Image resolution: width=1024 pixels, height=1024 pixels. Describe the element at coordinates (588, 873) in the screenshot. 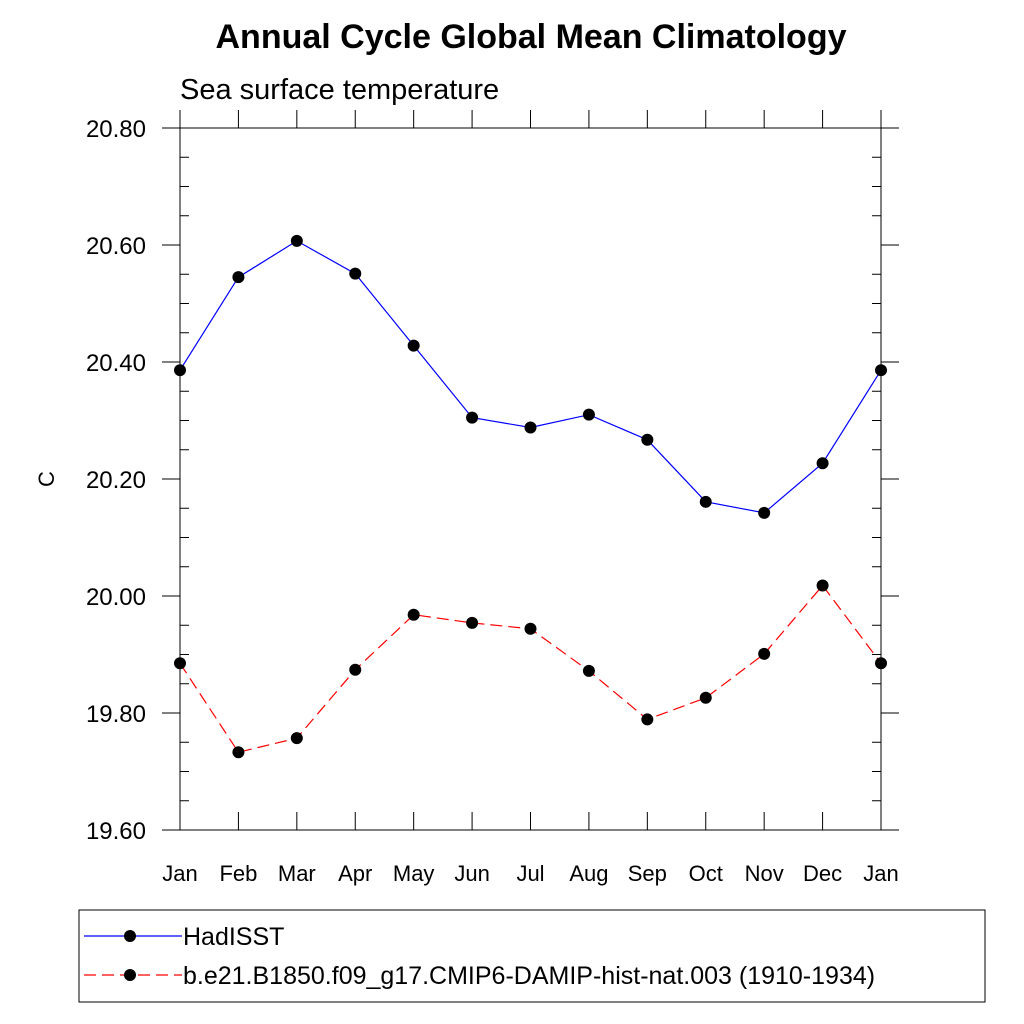

I see `x-tick-label: Aug` at that location.